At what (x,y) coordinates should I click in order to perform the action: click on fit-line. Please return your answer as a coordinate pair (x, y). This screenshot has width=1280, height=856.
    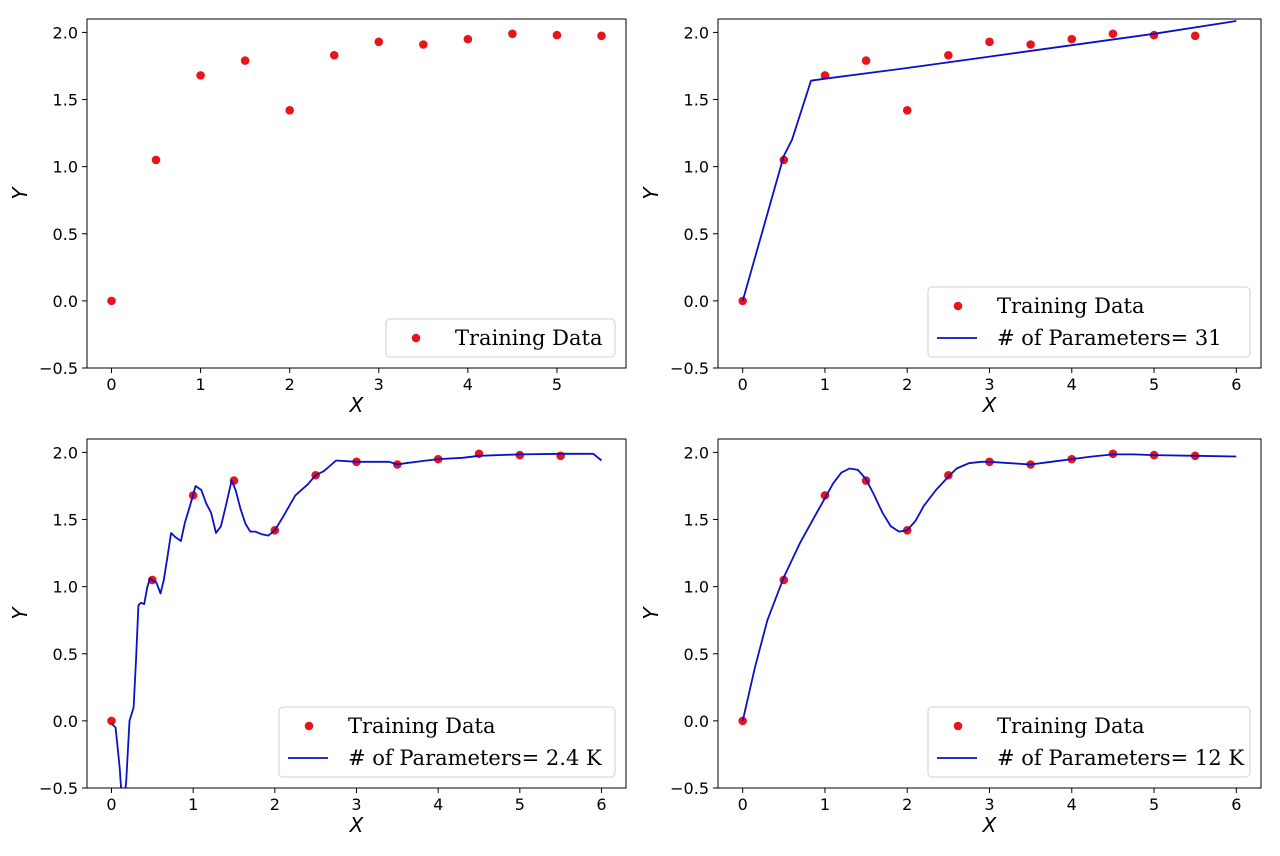
    Looking at the image, I should click on (989, 587).